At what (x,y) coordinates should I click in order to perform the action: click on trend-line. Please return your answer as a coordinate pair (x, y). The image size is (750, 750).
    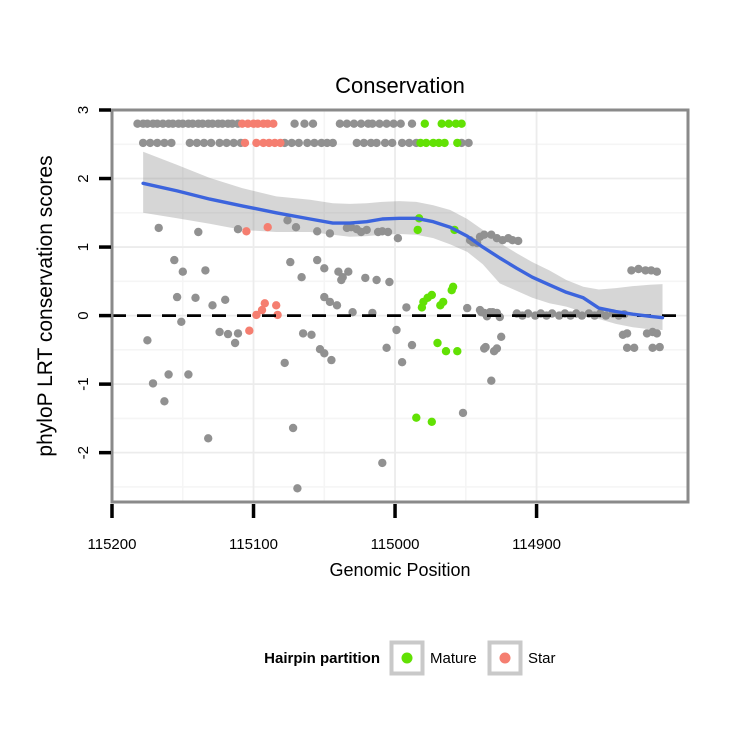
    Looking at the image, I should click on (403, 250).